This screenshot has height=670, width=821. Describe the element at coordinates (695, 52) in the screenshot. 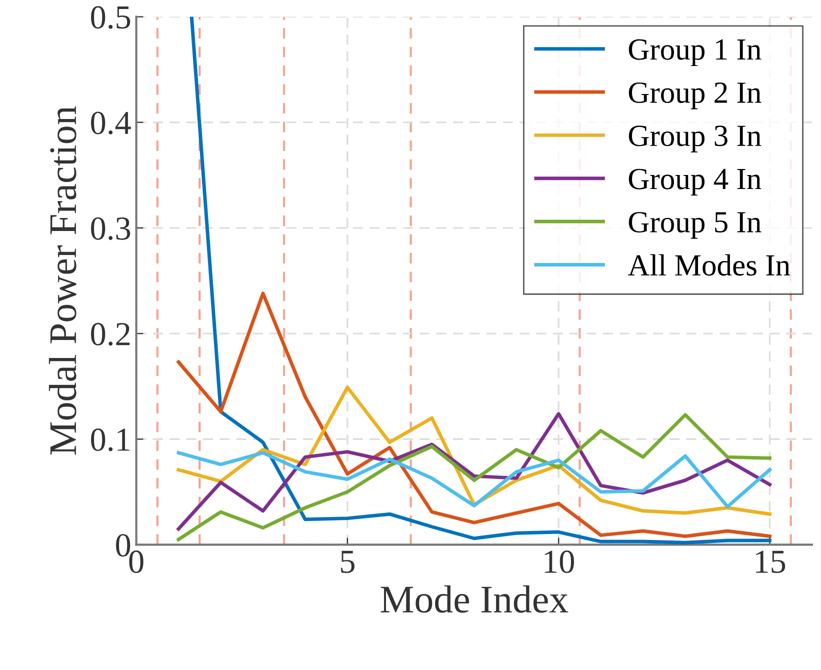

I see `legend-label: Group 1 In` at that location.